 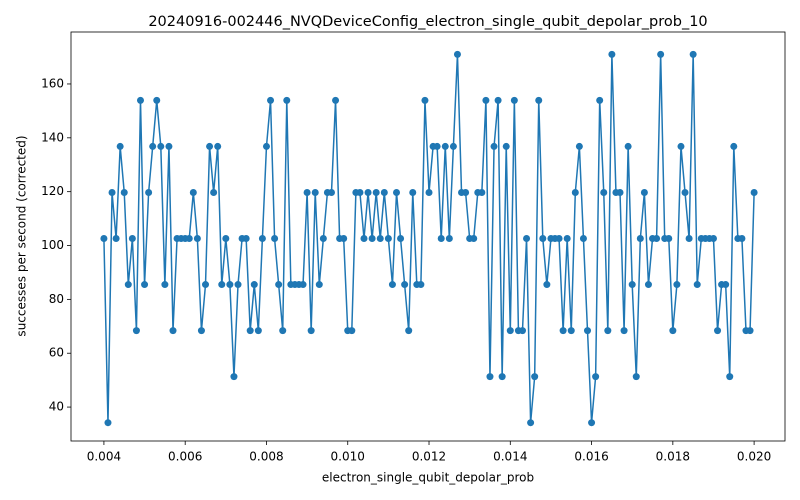 I want to click on x-tick-label: 0.012, so click(x=429, y=457).